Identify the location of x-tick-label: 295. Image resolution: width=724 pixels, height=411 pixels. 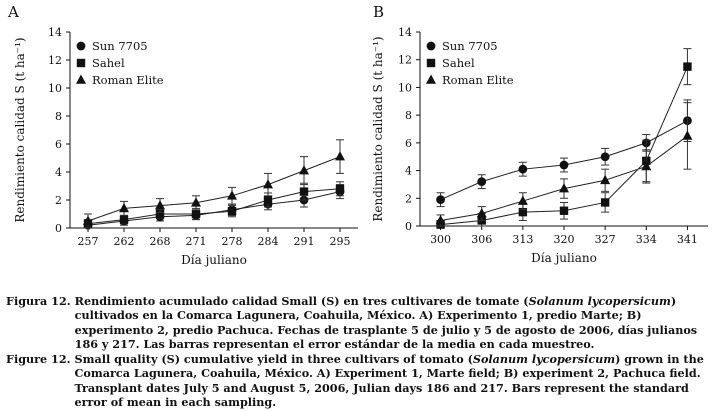
(340, 241).